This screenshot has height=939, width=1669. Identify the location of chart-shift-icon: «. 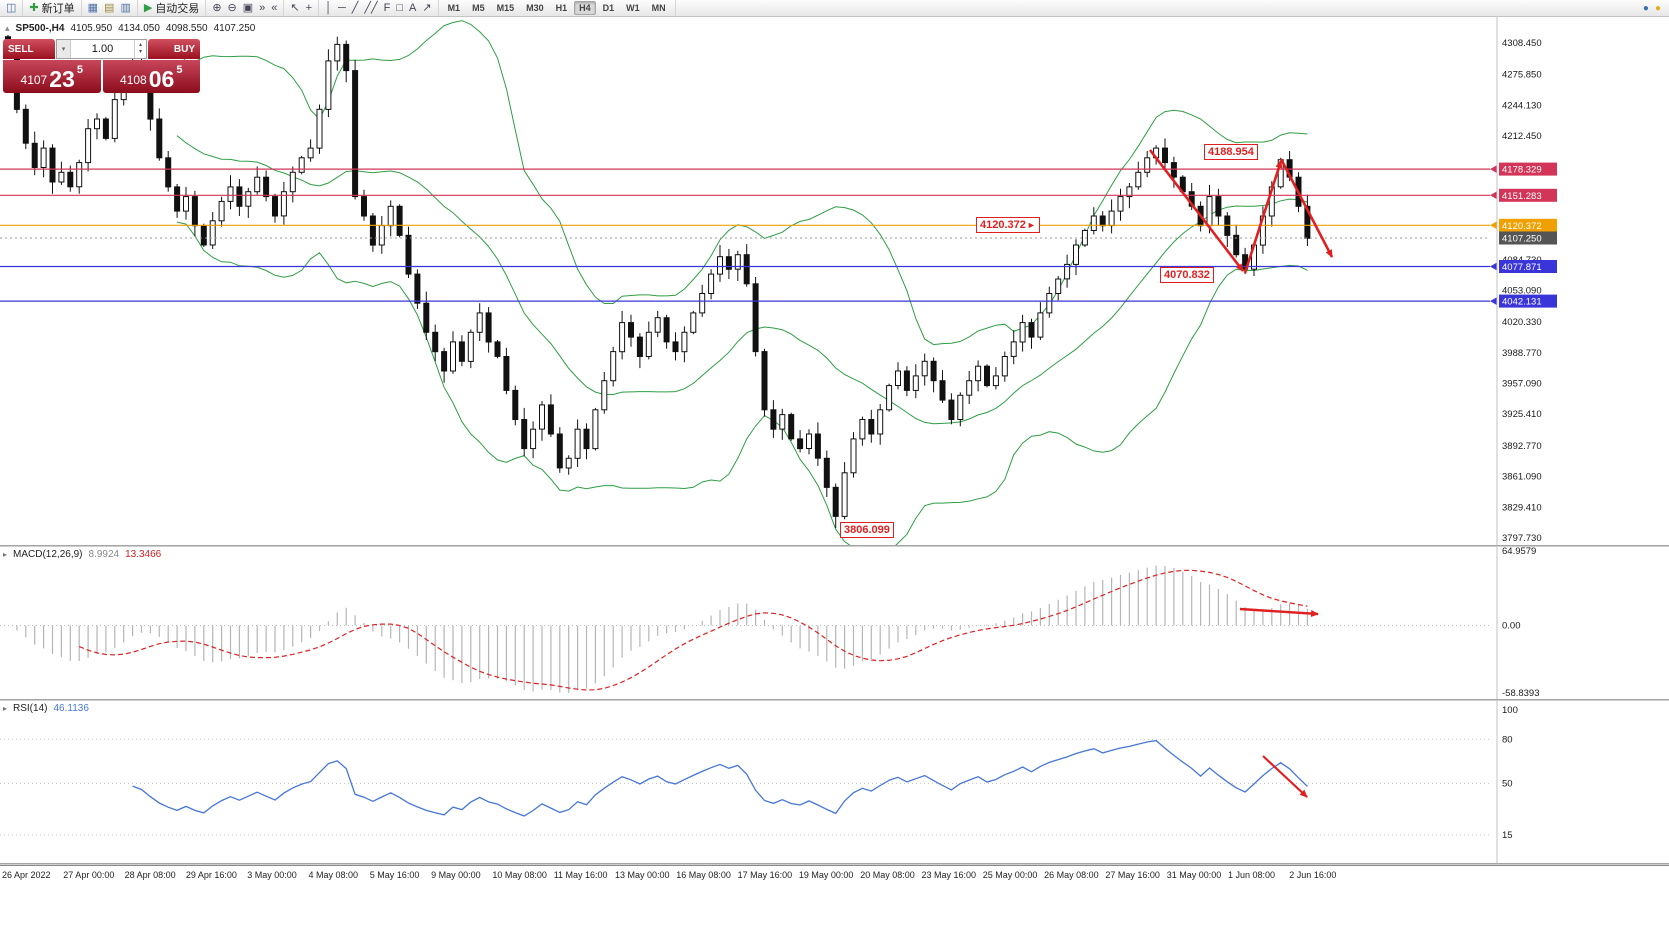
(274, 8).